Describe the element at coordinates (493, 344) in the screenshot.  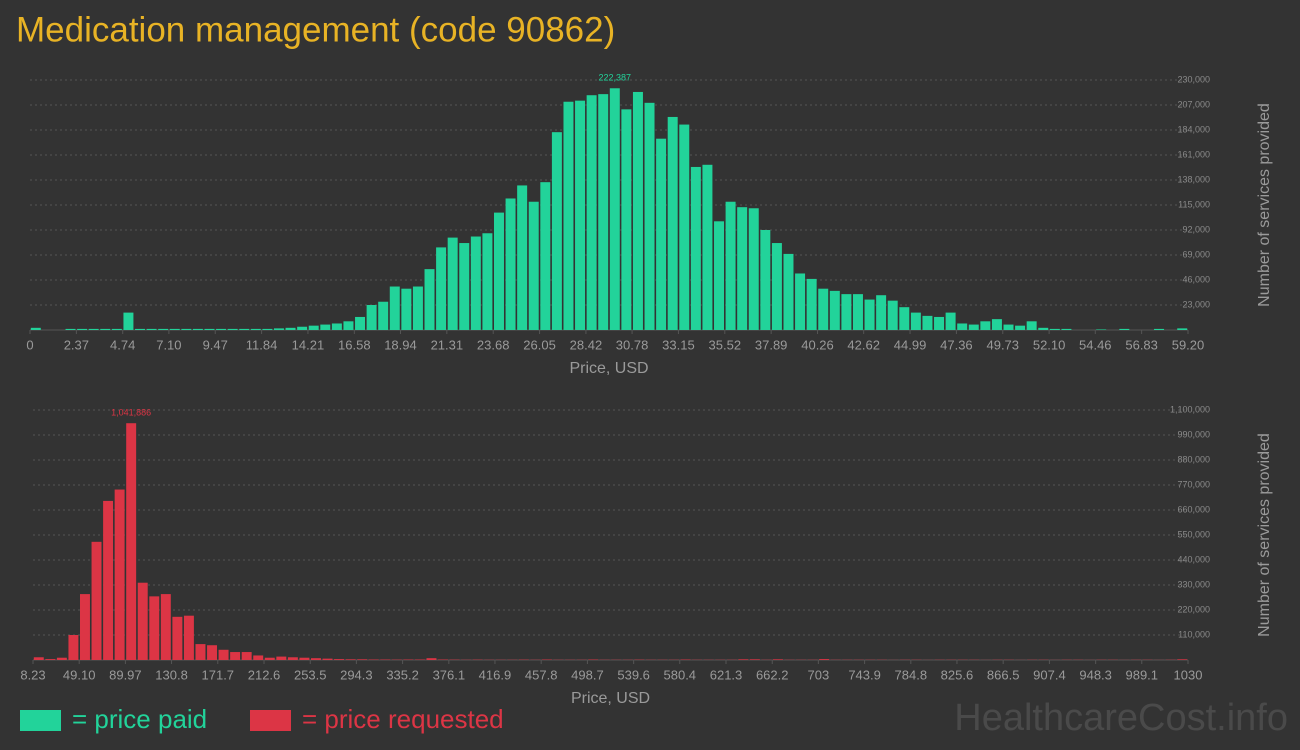
I see `x-tick-label: 23.68` at that location.